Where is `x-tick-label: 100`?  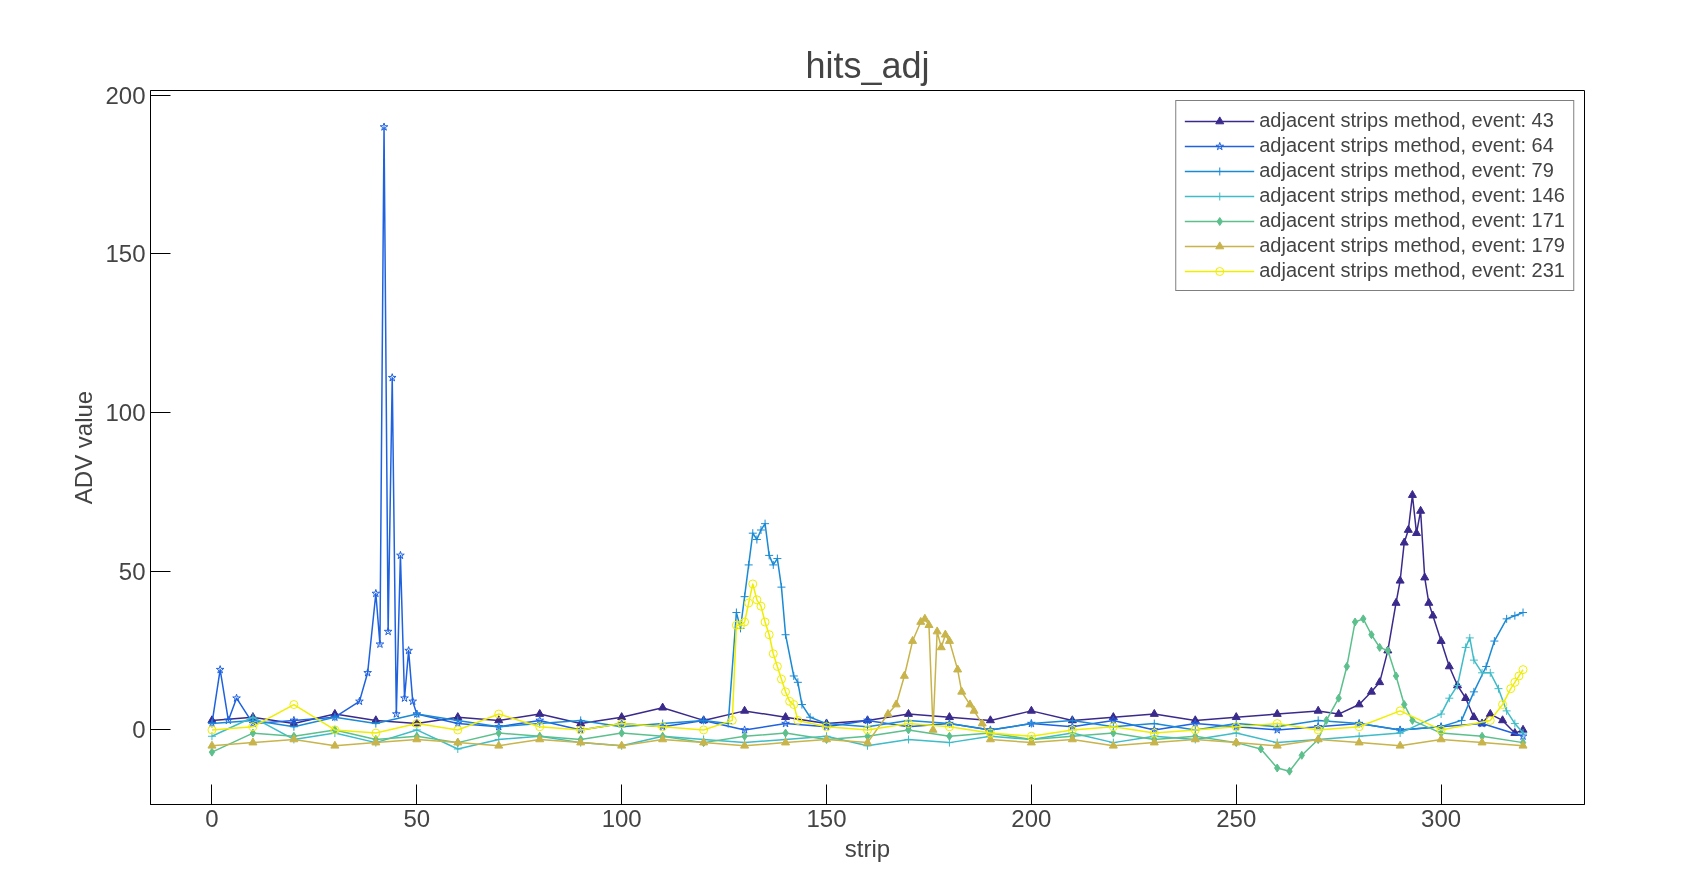
x-tick-label: 100 is located at coordinates (621, 818).